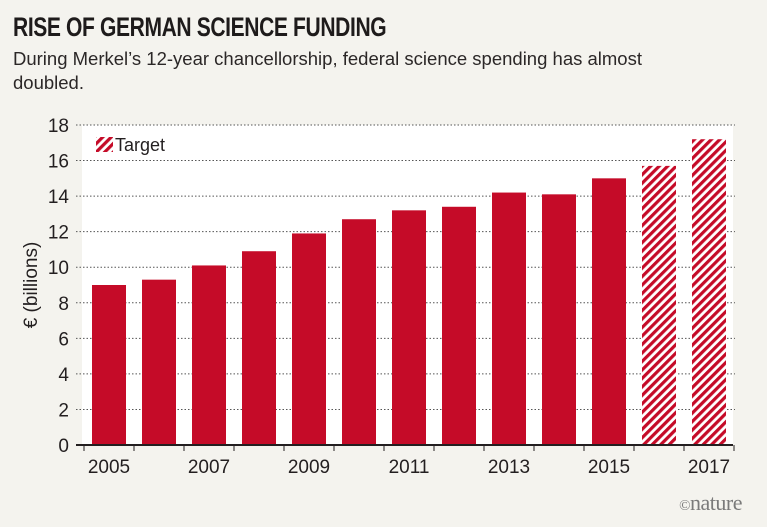  Describe the element at coordinates (63, 304) in the screenshot. I see `y-tick-label: 8` at that location.